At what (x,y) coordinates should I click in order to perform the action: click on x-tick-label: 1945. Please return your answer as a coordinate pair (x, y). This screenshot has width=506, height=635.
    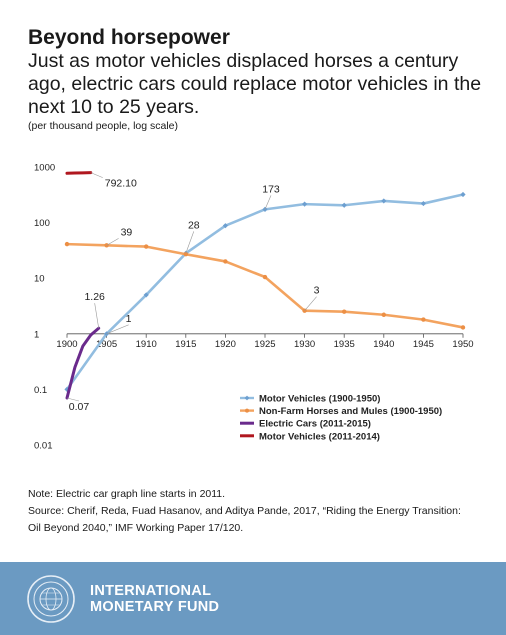
    Looking at the image, I should click on (423, 344).